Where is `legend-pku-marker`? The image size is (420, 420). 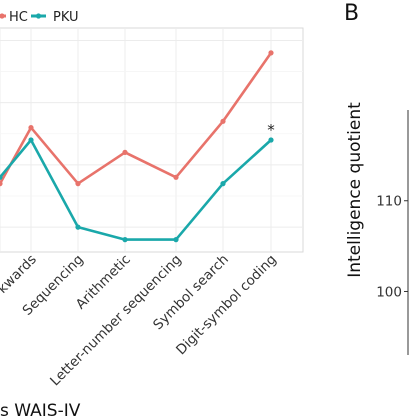
legend-pku-marker is located at coordinates (38, 16).